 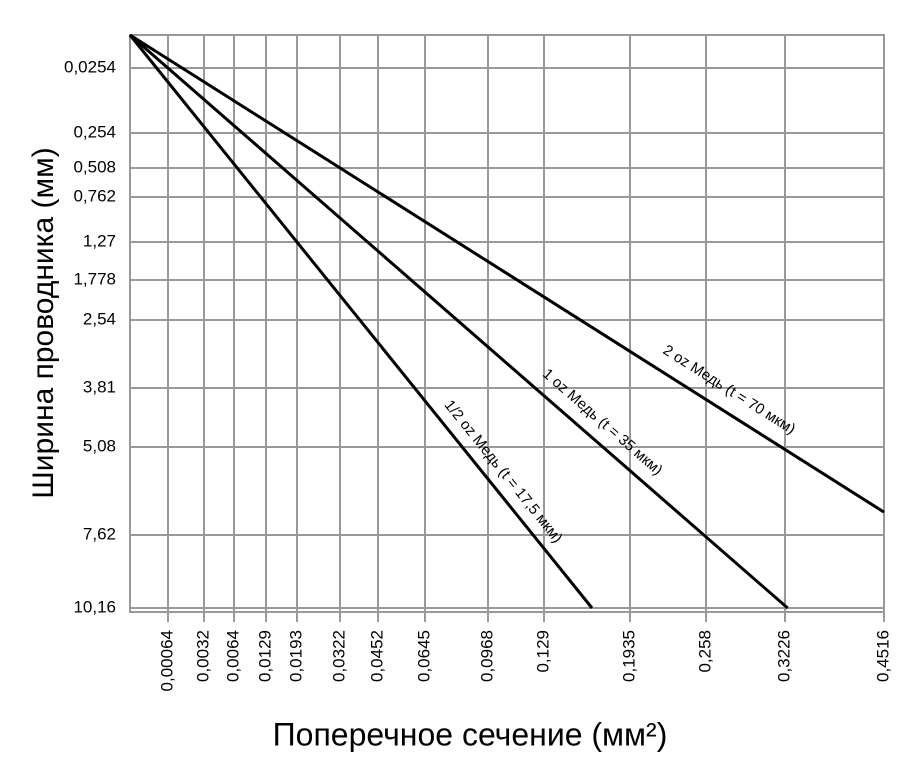 I want to click on y-tick-label: 10,16, so click(x=94, y=606).